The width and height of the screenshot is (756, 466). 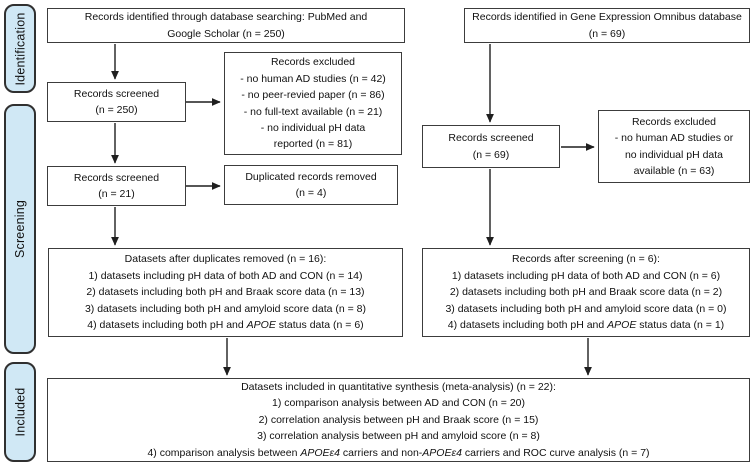 What do you see at coordinates (224, 452) in the screenshot?
I see `final-item4-pre: 4) comparison analysis between` at bounding box center [224, 452].